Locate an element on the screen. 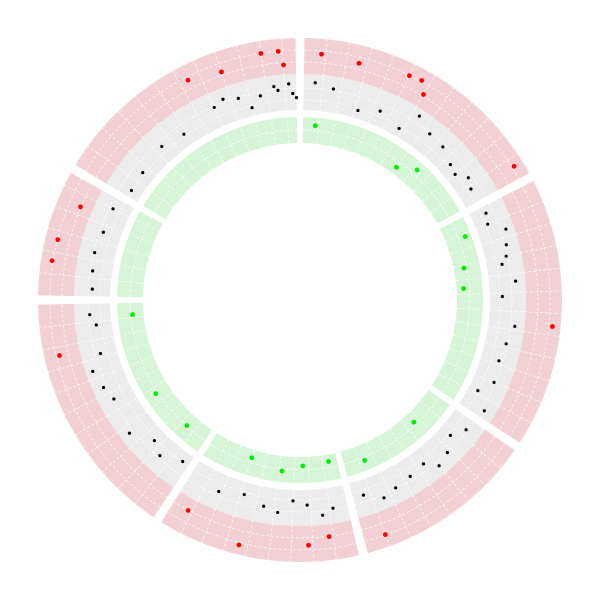  sector-7-inner-band is located at coordinates (220, 168).